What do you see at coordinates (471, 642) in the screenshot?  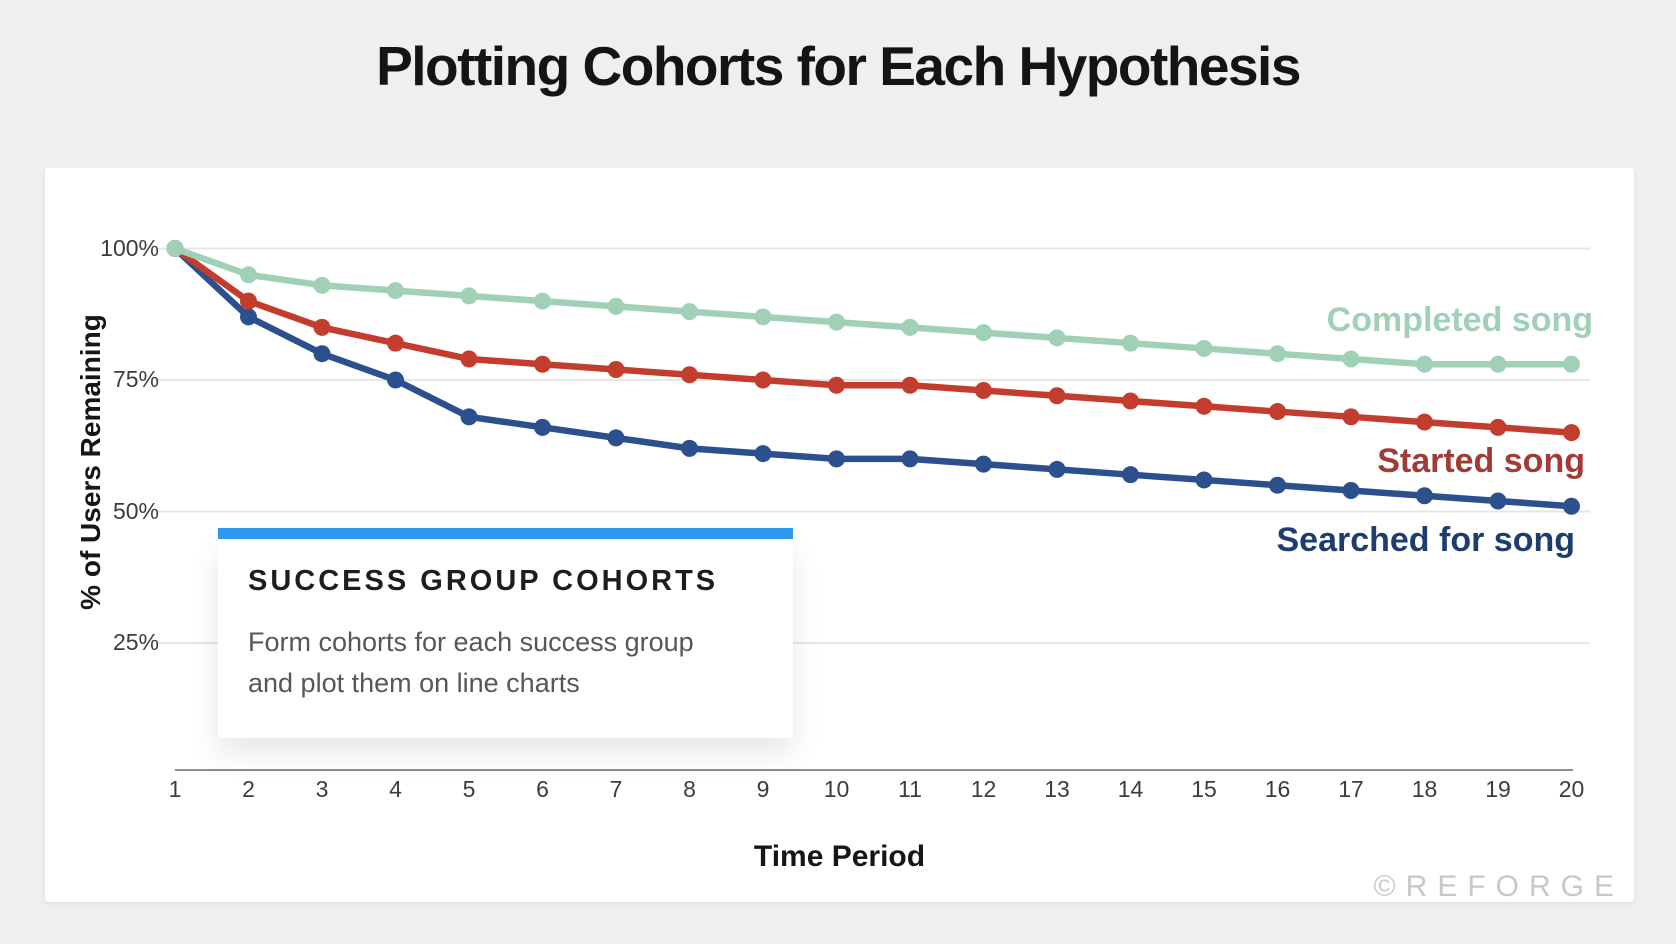 I see `callout-text-line1: Form cohorts for each success group` at bounding box center [471, 642].